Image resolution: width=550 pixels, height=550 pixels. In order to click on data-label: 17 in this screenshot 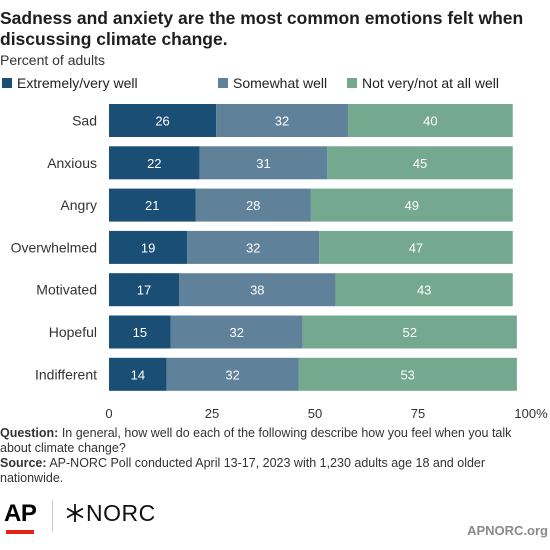, I will do `click(144, 290)`.